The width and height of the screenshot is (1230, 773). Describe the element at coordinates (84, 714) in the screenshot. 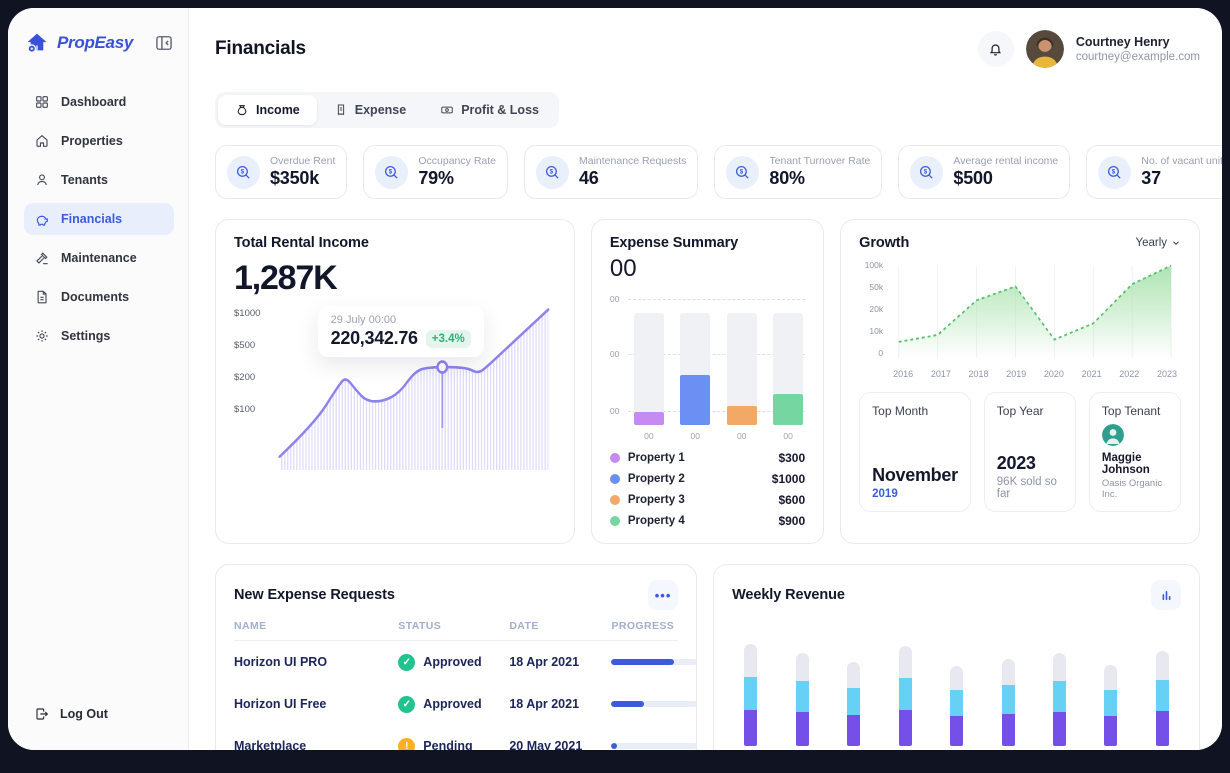

I see `logout-label: Log Out` at that location.